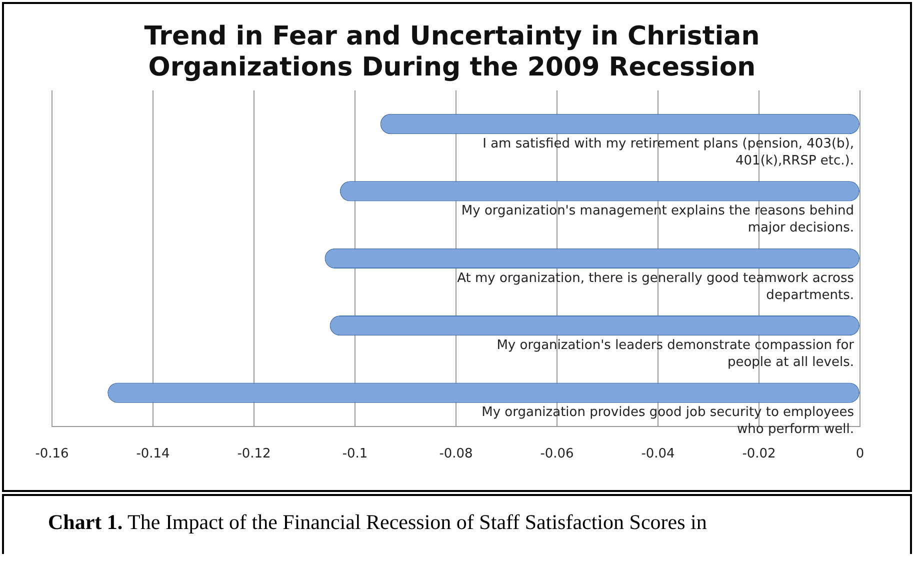 The image size is (914, 563). I want to click on x-tick-label: -0.14, so click(153, 454).